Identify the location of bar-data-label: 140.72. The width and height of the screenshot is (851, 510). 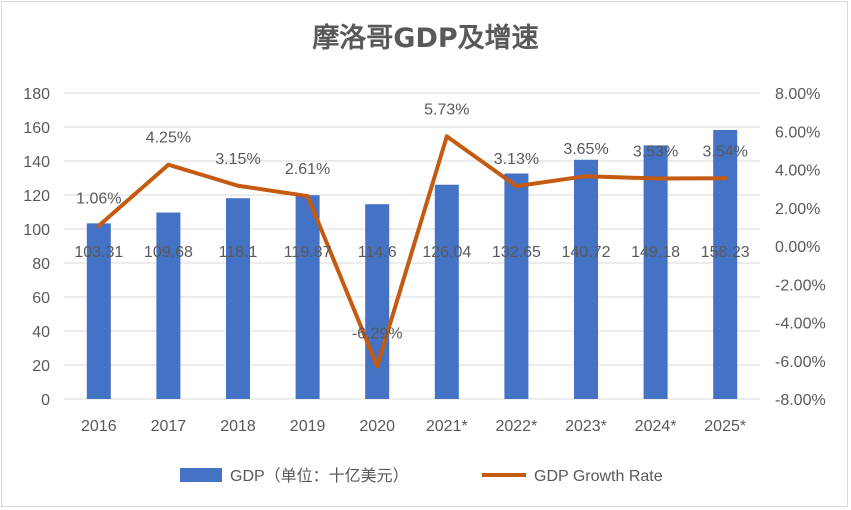
(586, 252).